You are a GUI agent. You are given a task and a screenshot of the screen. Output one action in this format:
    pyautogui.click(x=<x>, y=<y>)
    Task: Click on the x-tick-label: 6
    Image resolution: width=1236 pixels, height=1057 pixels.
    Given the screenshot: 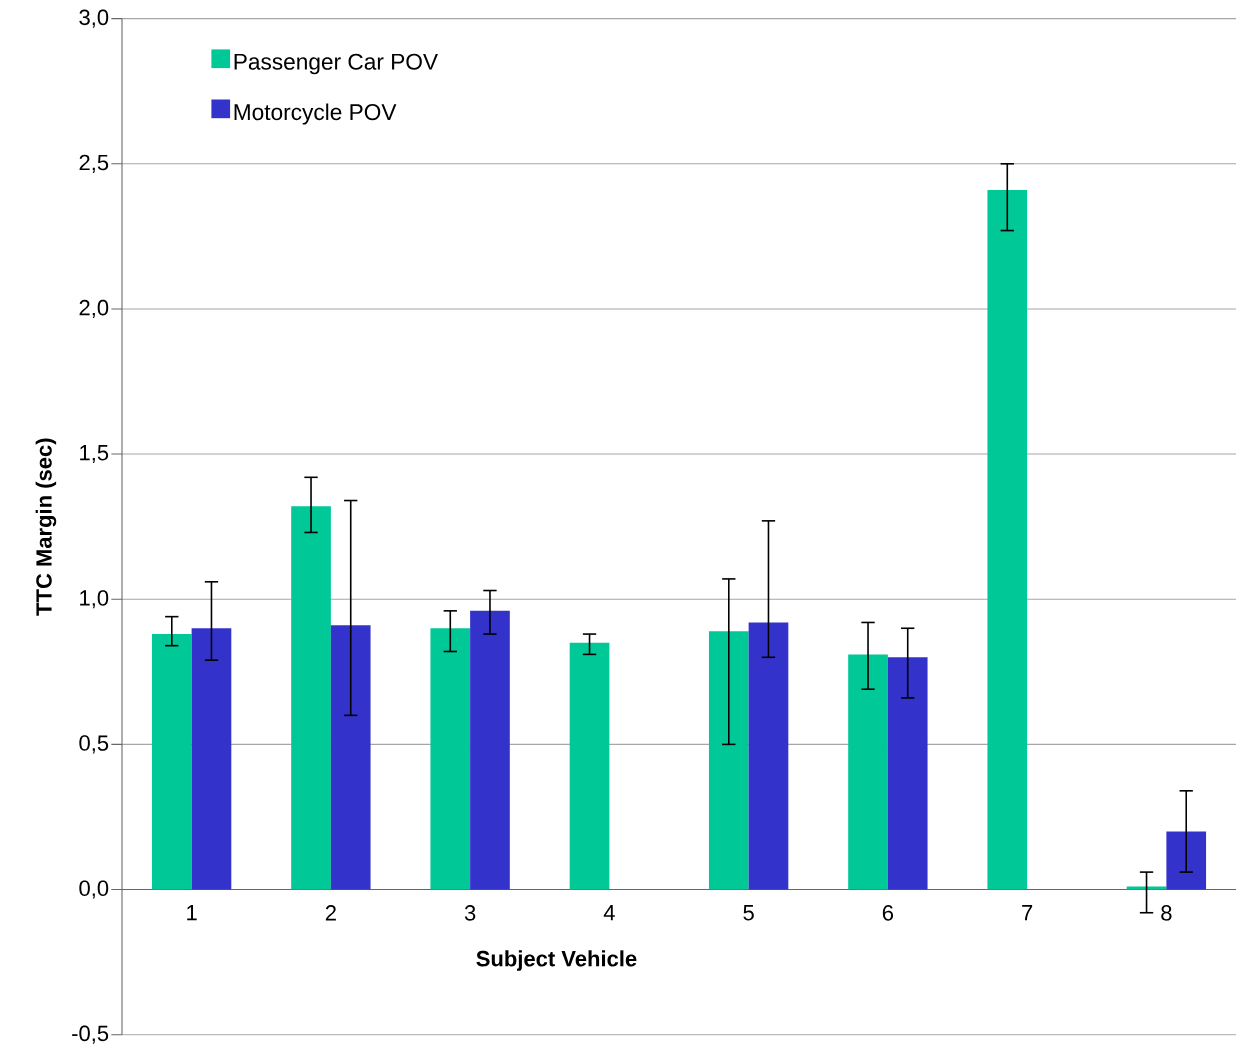 What is the action you would take?
    pyautogui.click(x=888, y=912)
    